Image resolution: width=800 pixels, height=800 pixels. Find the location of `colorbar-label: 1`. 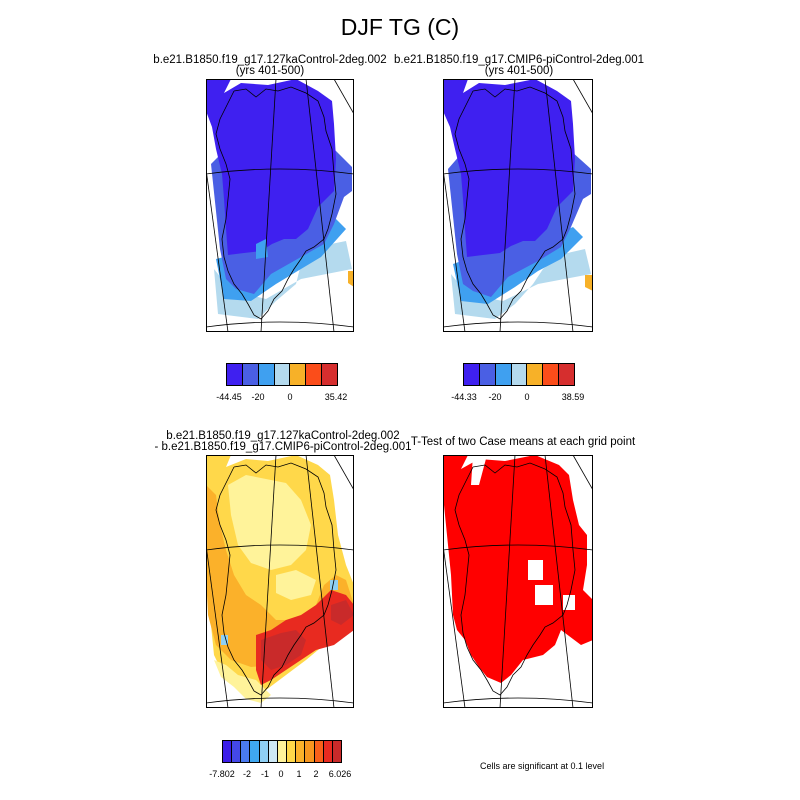

colorbar-label: 1 is located at coordinates (299, 774).